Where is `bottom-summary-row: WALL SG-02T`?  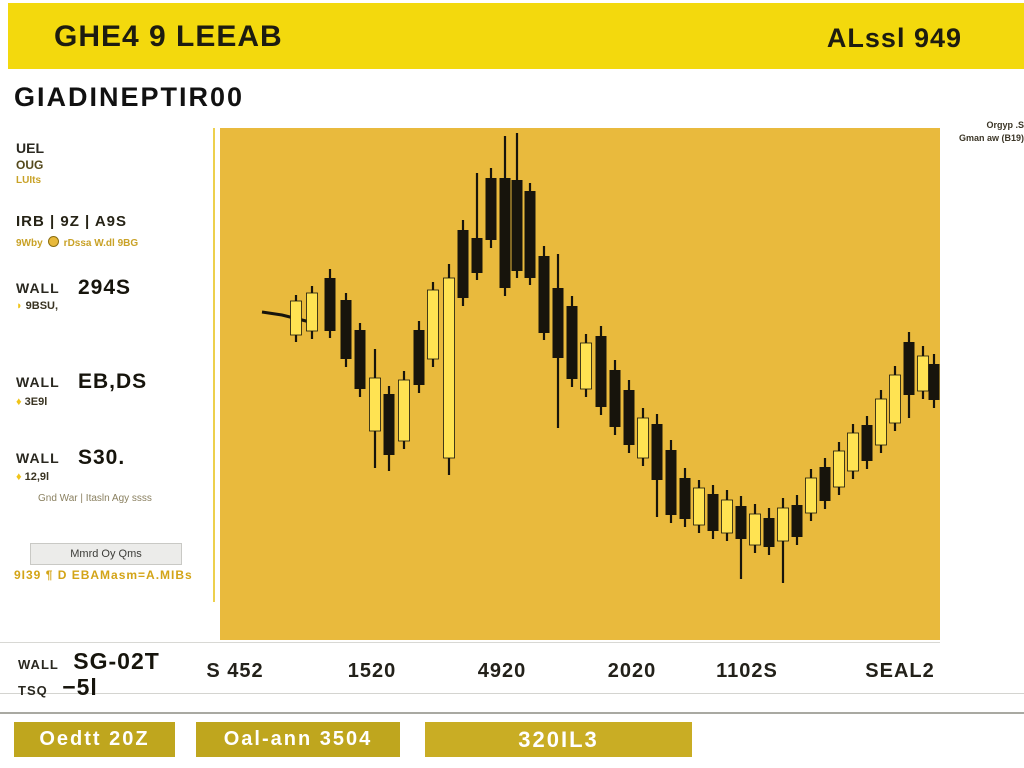
bottom-summary-row: WALL SG-02T is located at coordinates (89, 661).